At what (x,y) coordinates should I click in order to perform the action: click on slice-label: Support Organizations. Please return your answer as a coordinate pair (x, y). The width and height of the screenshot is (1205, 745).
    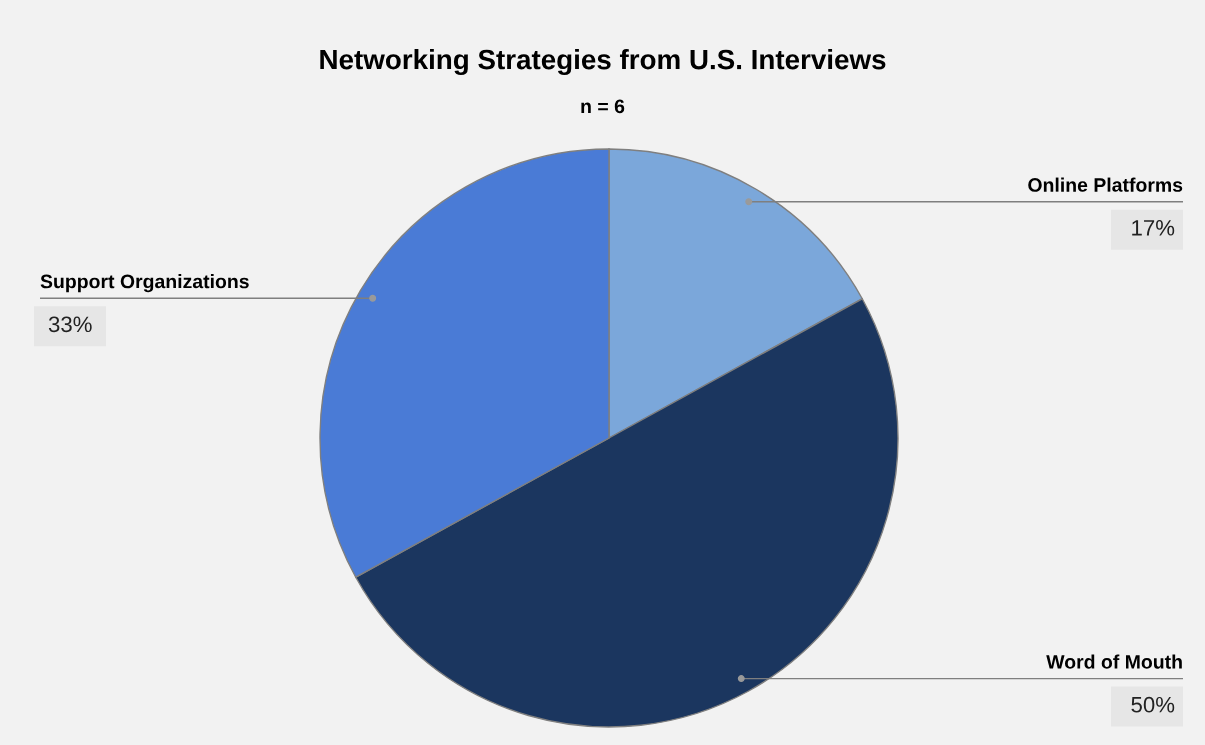
    Looking at the image, I should click on (144, 283).